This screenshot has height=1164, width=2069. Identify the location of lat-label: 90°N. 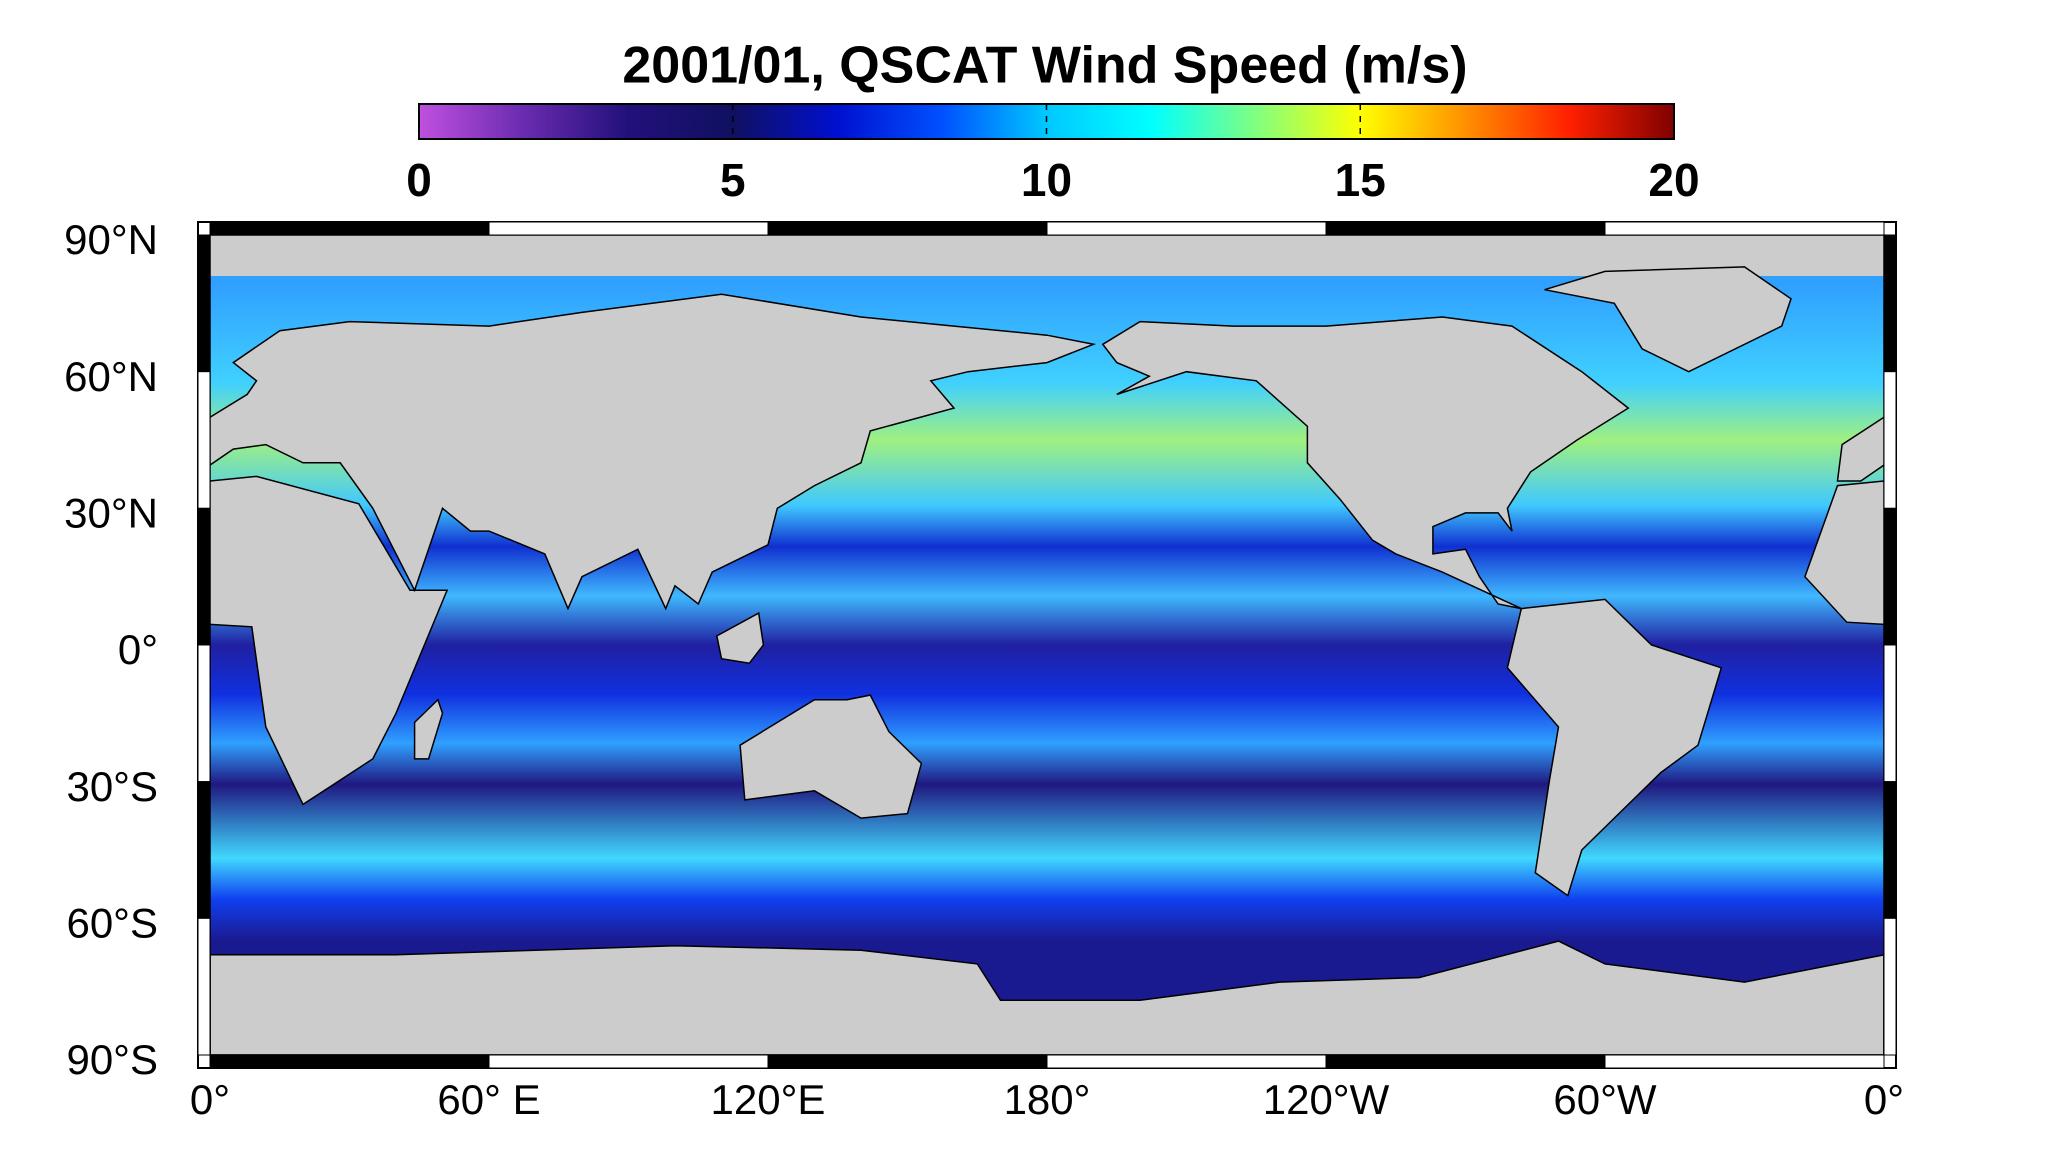
(111, 239).